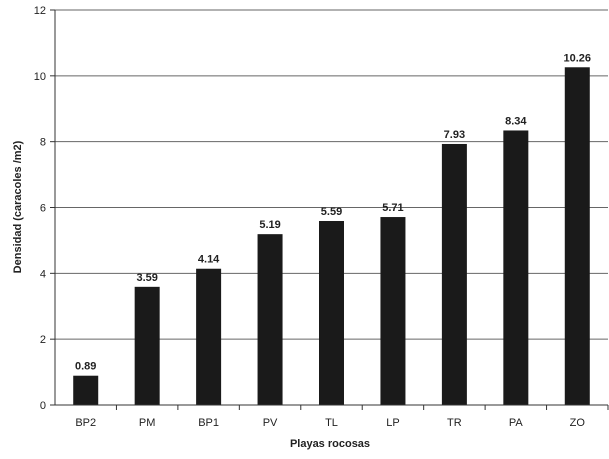 The image size is (609, 459). Describe the element at coordinates (208, 423) in the screenshot. I see `x-tick-label: BP1` at that location.